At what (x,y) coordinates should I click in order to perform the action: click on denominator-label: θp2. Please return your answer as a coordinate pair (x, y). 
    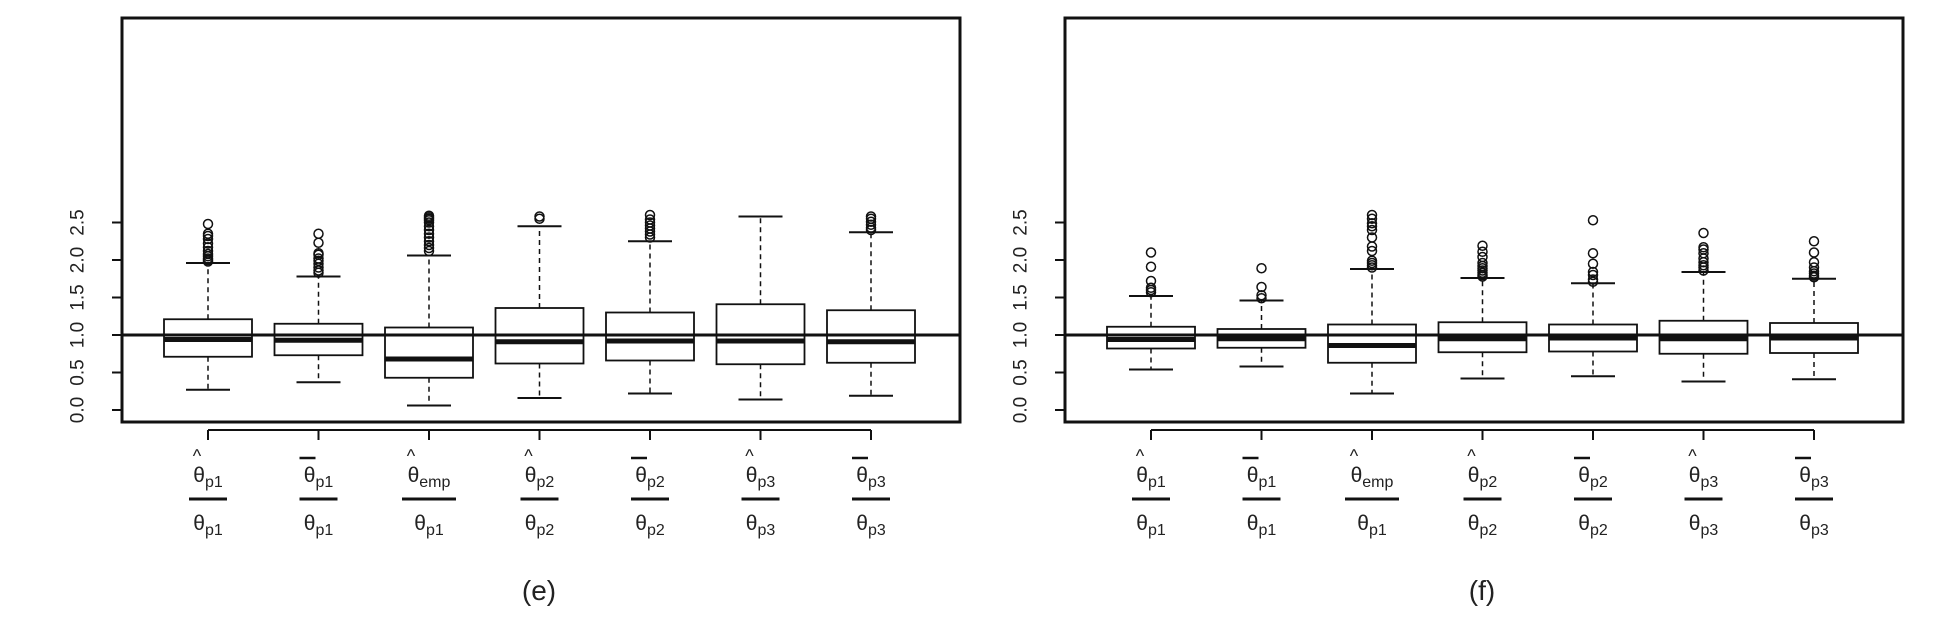
    Looking at the image, I should click on (1483, 525).